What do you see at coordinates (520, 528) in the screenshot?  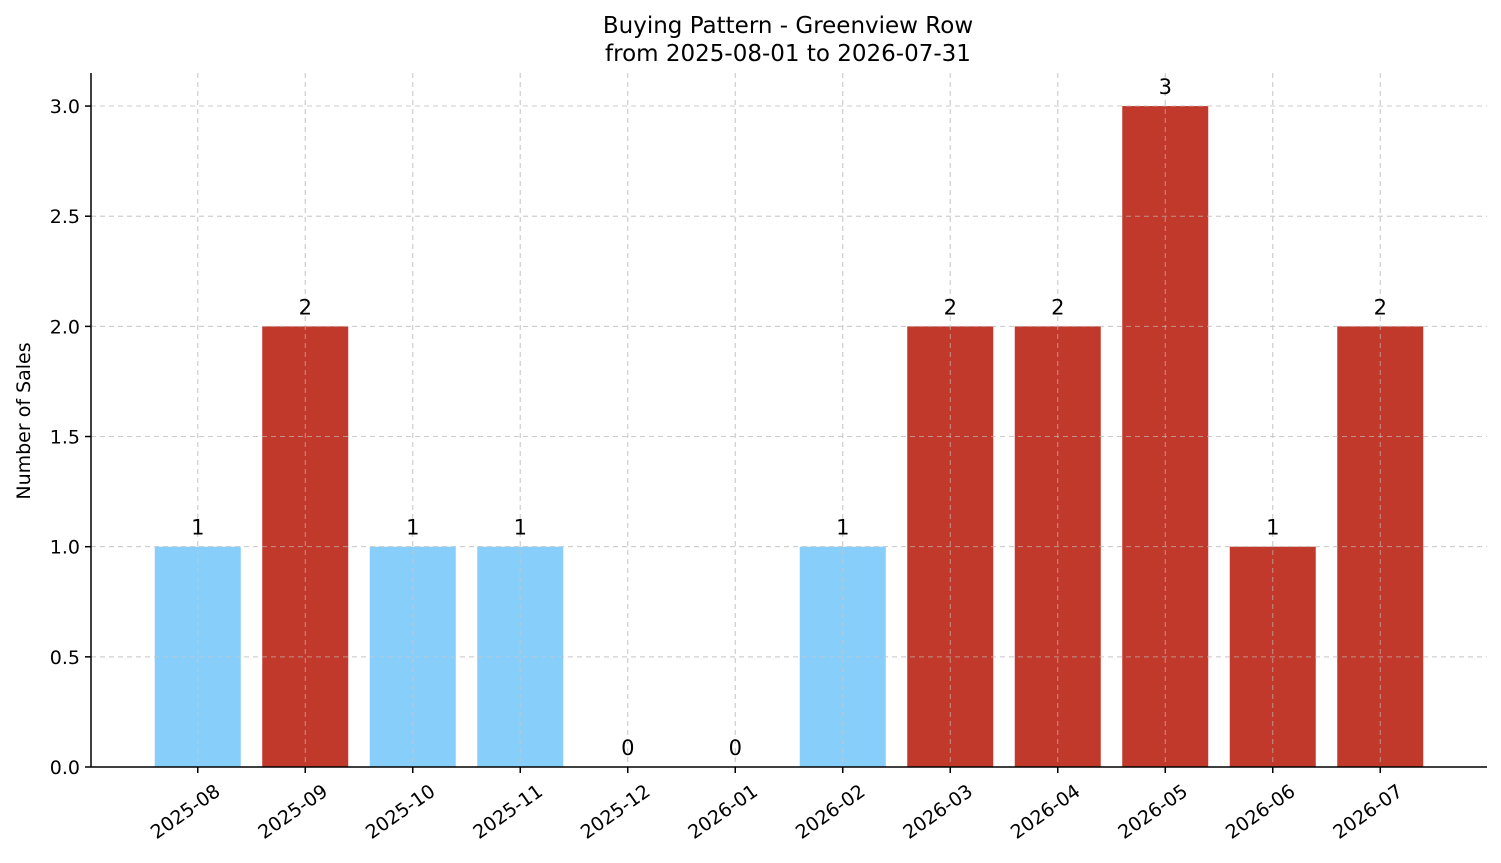 I see `data-label-2025-11: 1` at bounding box center [520, 528].